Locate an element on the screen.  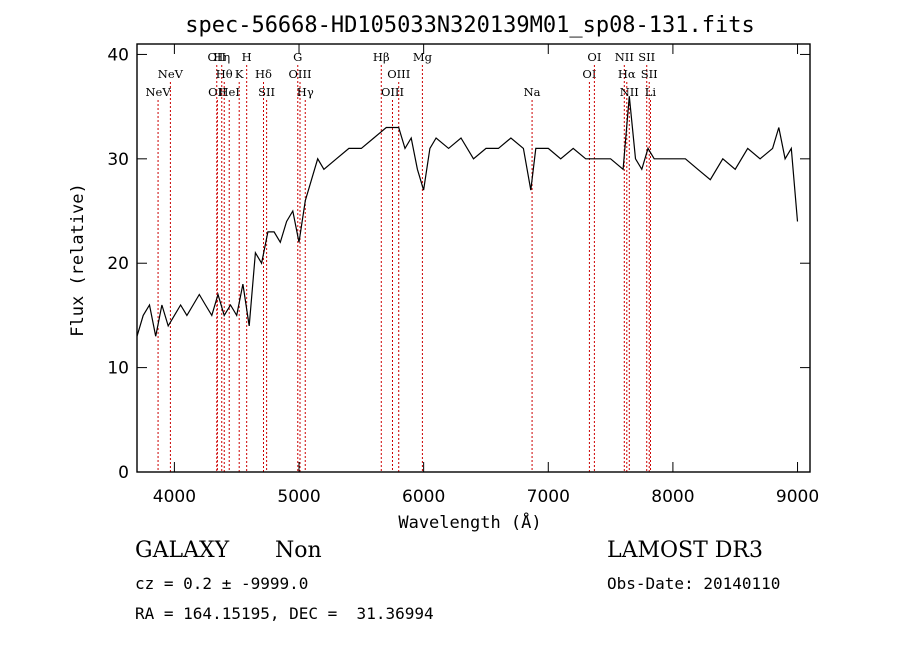
y-tick-label: 40 is located at coordinates (118, 55).